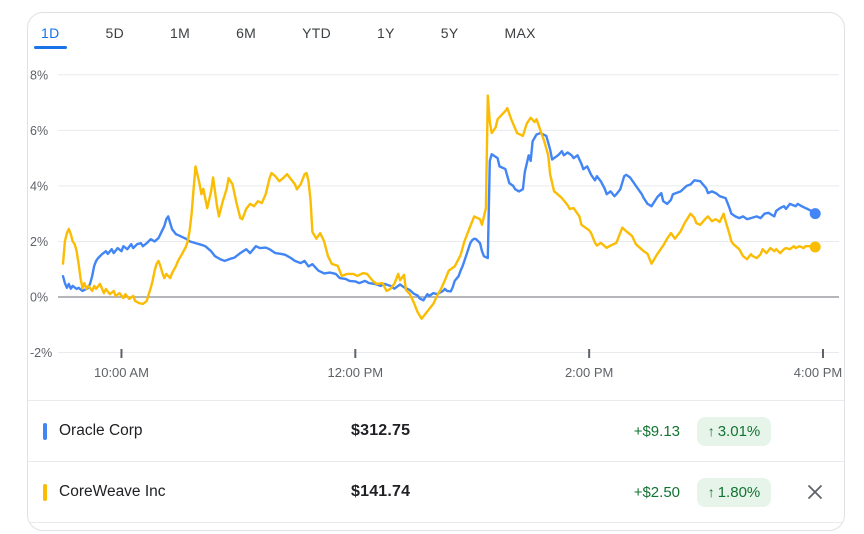 Image resolution: width=864 pixels, height=534 pixels. What do you see at coordinates (449, 33) in the screenshot?
I see `tab-5y: 5Y` at bounding box center [449, 33].